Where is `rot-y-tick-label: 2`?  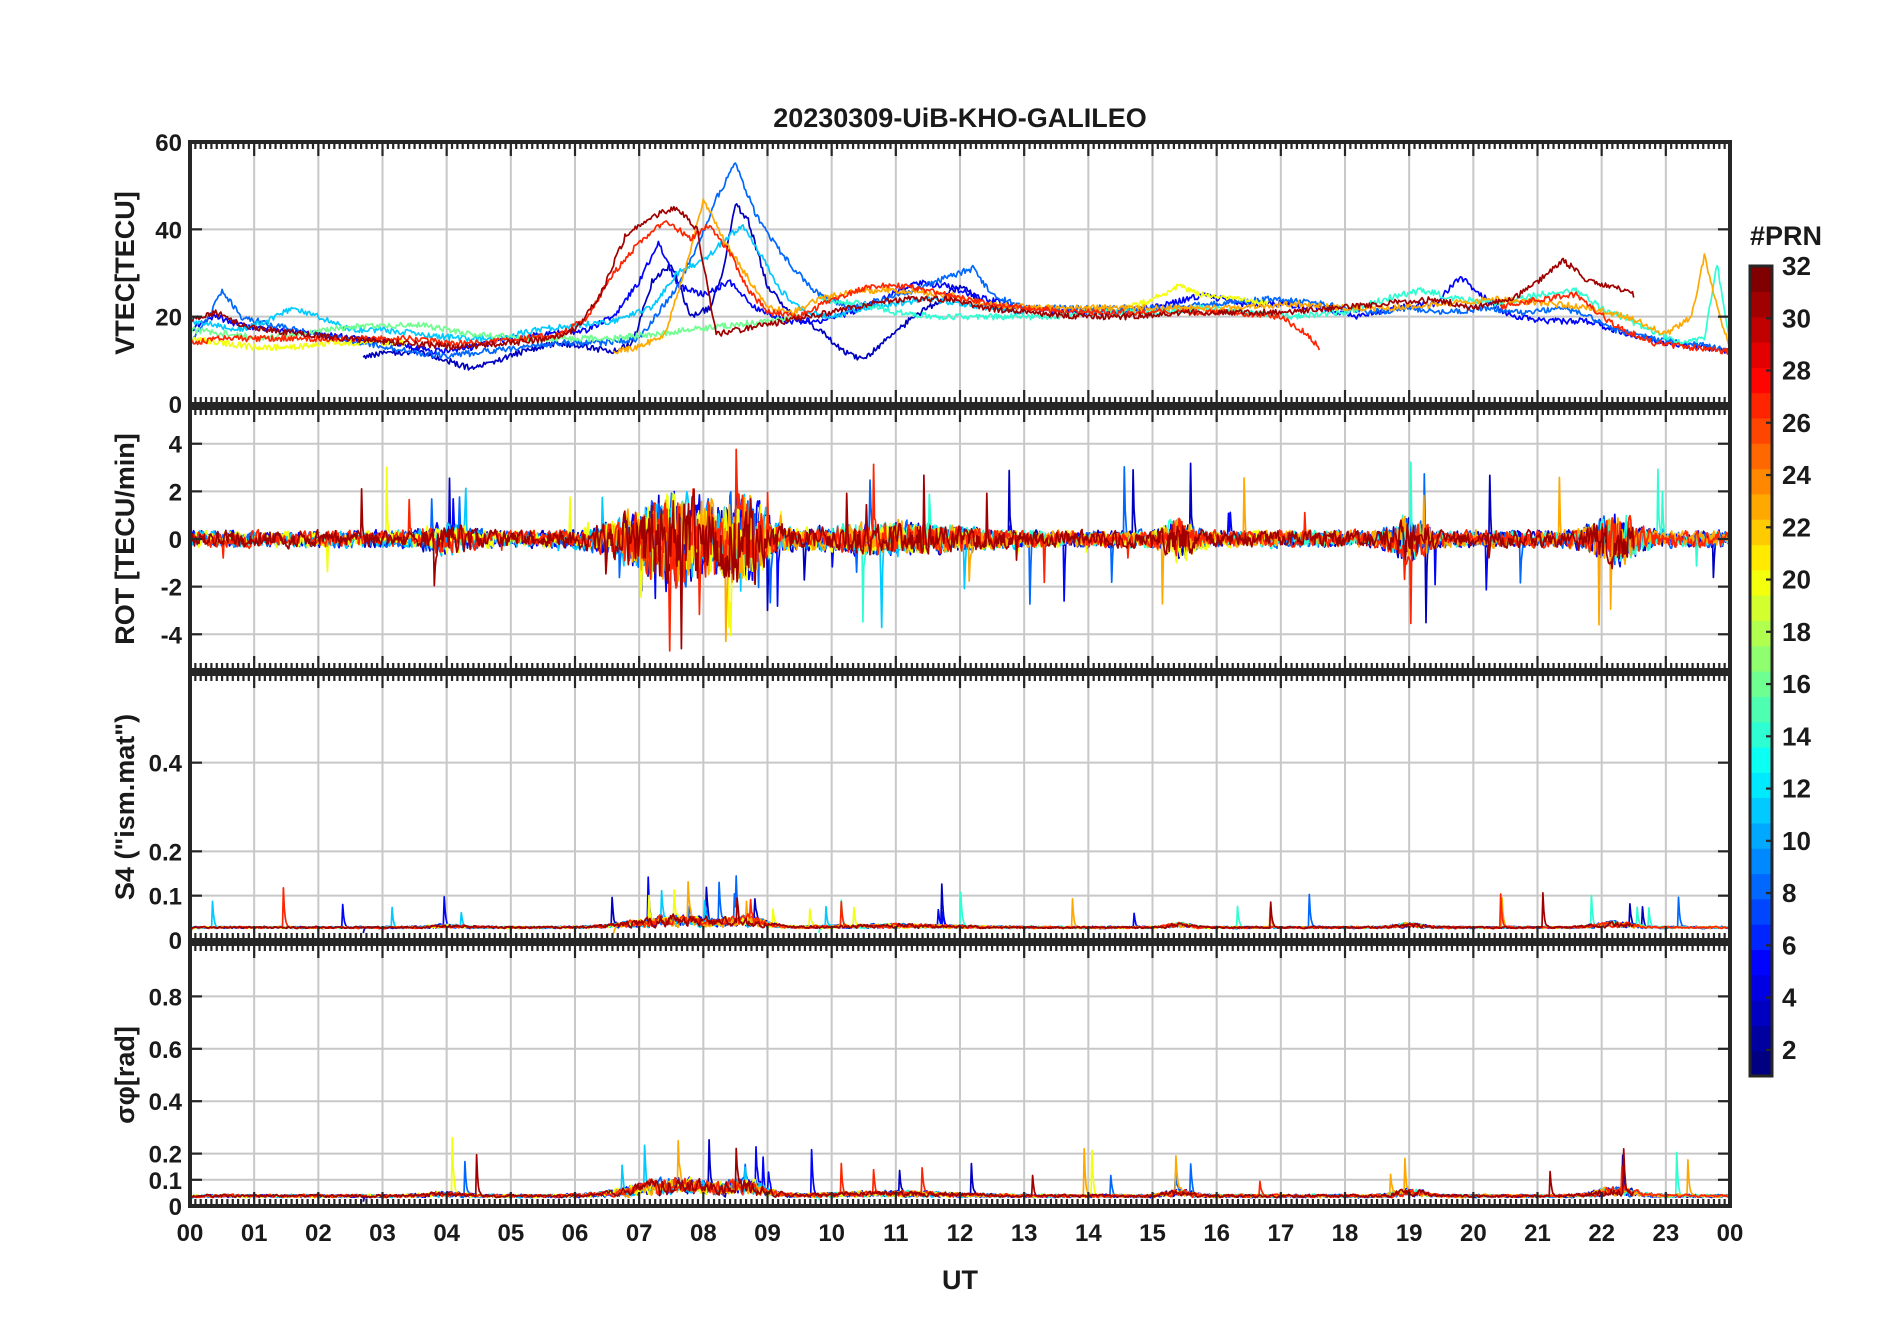 rot-y-tick-label: 2 is located at coordinates (175, 492).